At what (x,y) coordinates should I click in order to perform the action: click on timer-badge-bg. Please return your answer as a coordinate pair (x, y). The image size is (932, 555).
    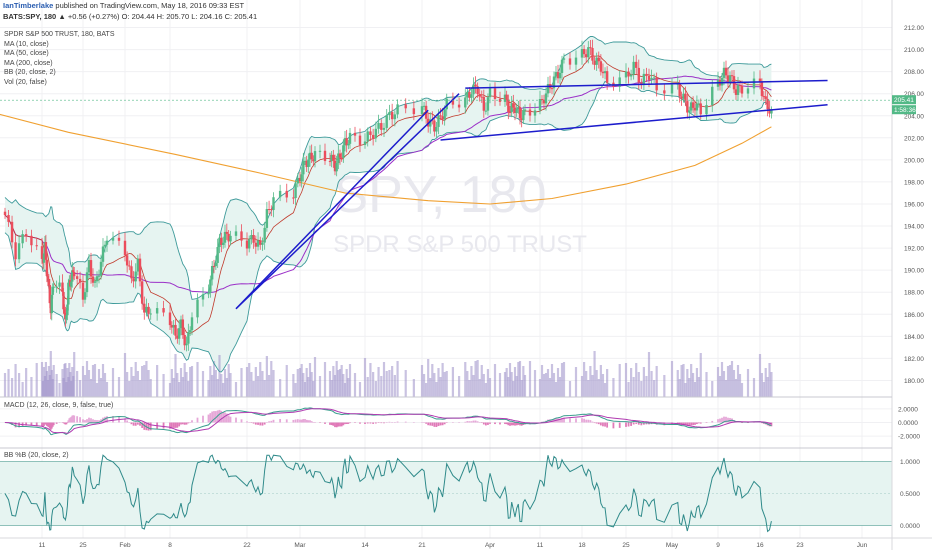
    Looking at the image, I should click on (904, 110).